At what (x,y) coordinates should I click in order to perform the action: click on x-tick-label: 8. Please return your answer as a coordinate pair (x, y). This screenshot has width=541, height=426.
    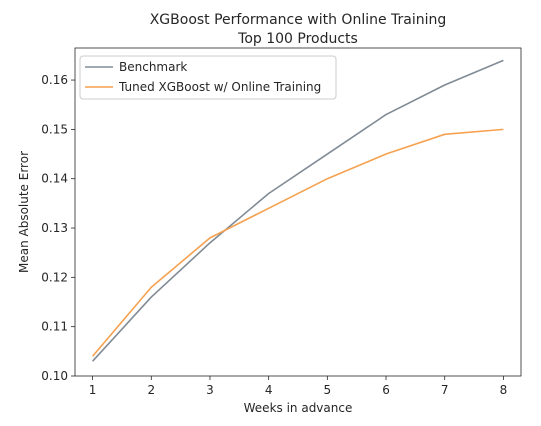
    Looking at the image, I should click on (504, 390).